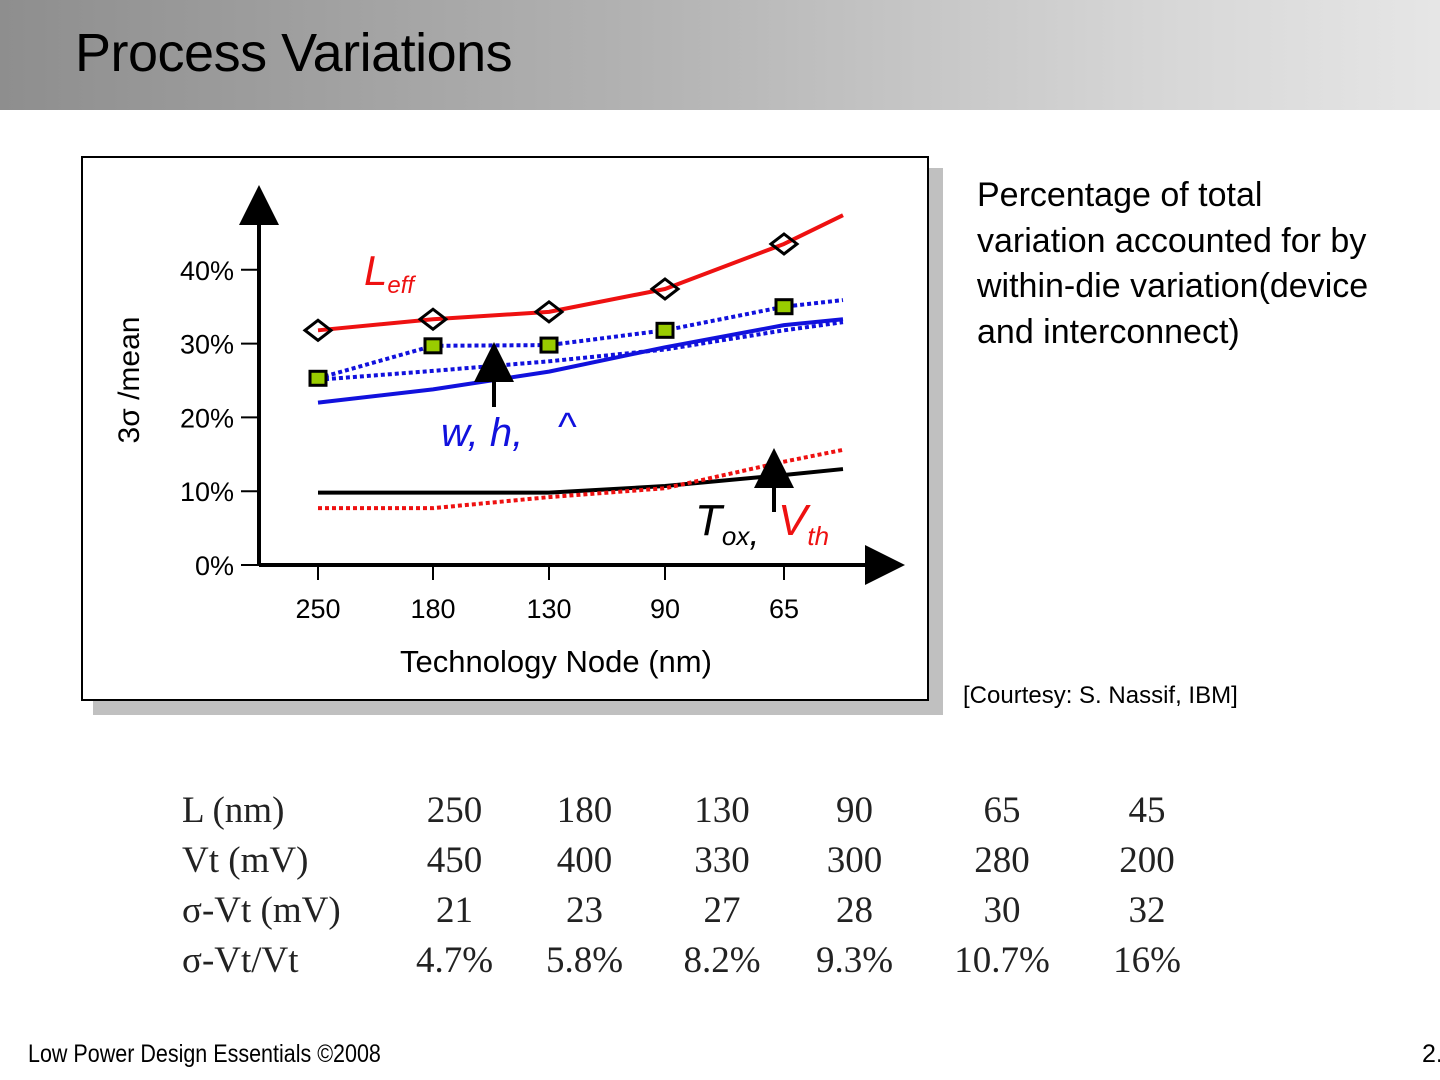 Image resolution: width=1440 pixels, height=1080 pixels. What do you see at coordinates (245, 860) in the screenshot?
I see `row-label: Vt (mV)` at bounding box center [245, 860].